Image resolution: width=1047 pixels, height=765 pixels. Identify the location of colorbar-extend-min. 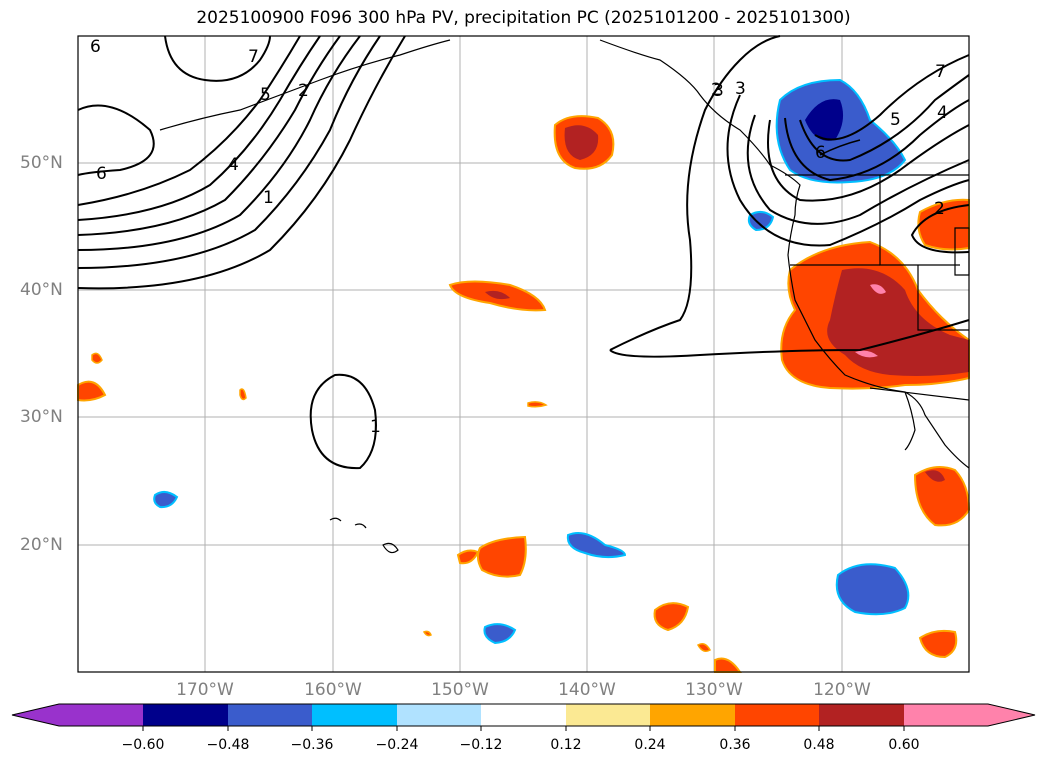
(35, 715).